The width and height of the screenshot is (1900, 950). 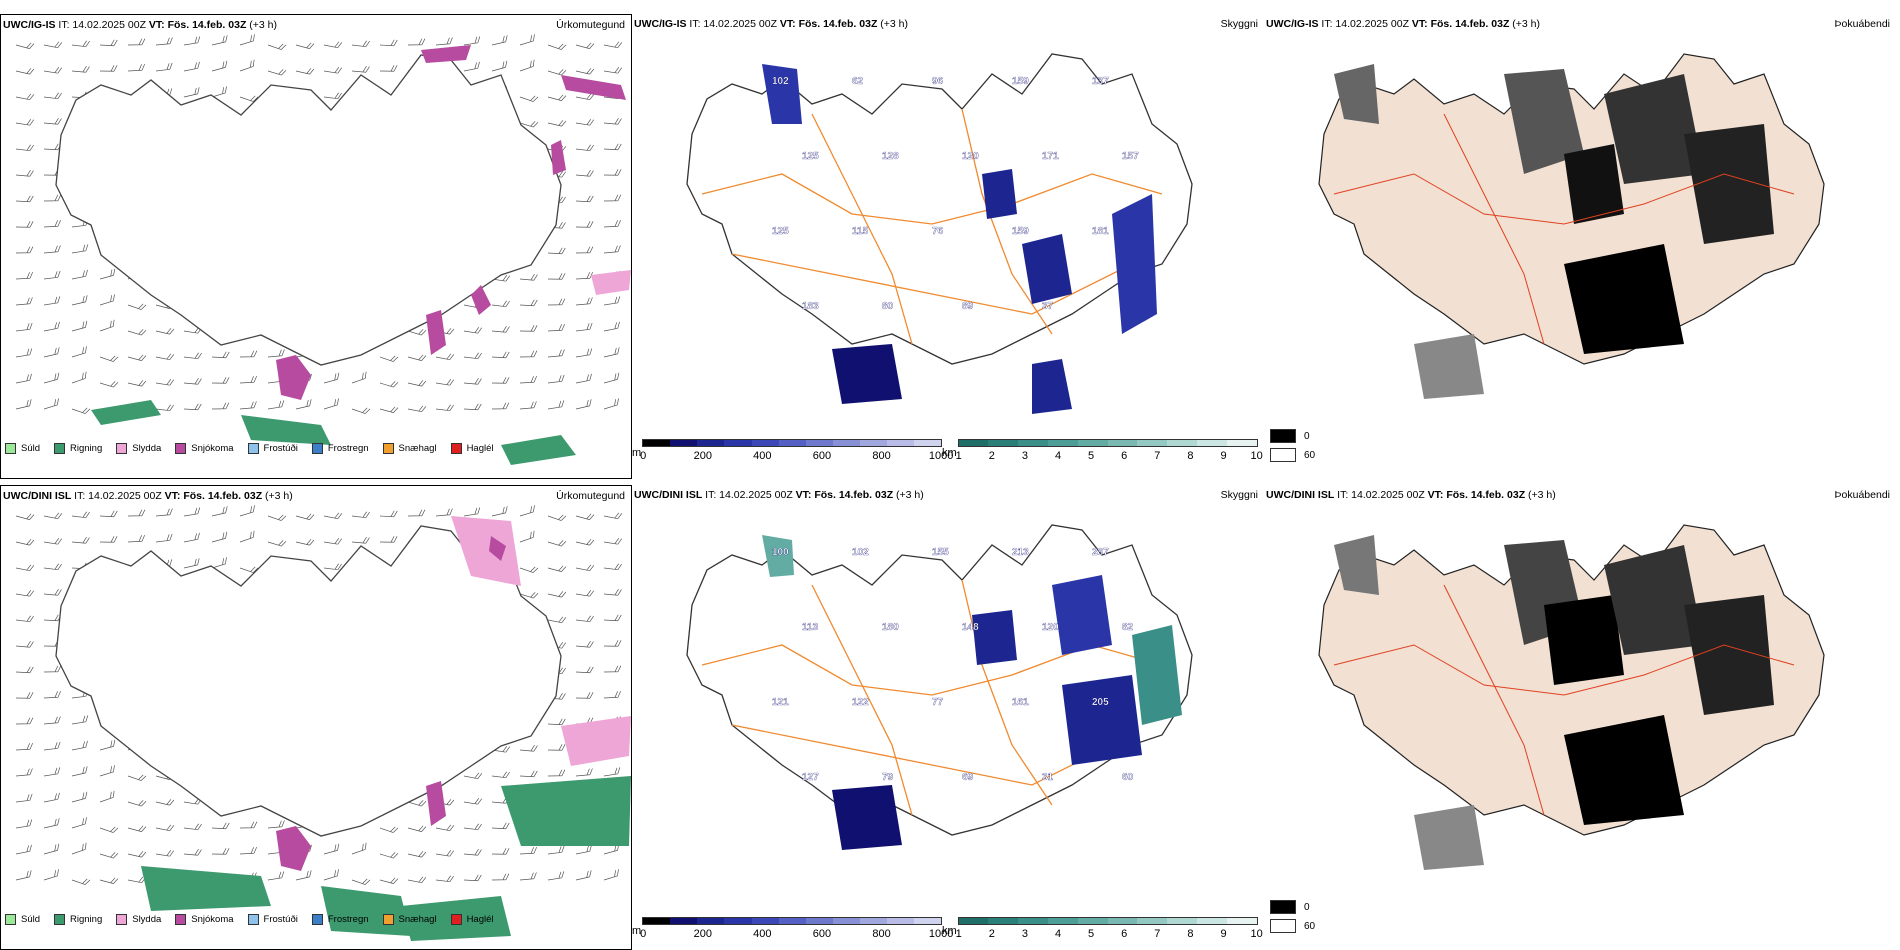 What do you see at coordinates (1128, 777) in the screenshot?
I see `visibility-label: 60` at bounding box center [1128, 777].